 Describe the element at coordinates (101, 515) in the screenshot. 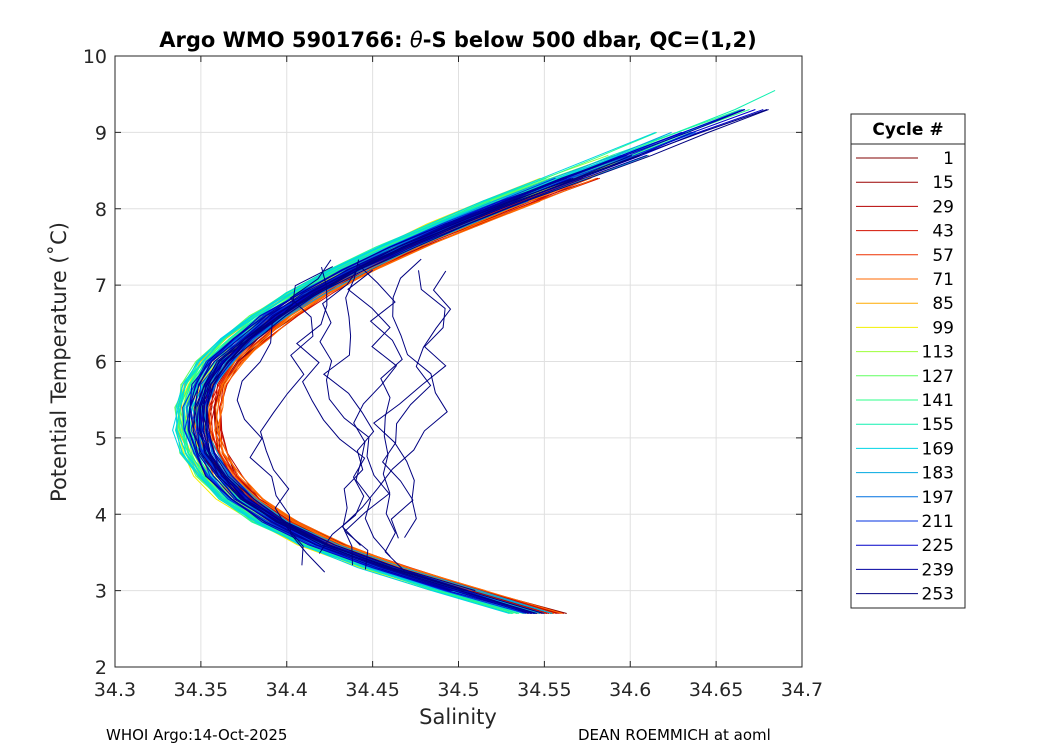

I see `y-tick-label: 4` at that location.